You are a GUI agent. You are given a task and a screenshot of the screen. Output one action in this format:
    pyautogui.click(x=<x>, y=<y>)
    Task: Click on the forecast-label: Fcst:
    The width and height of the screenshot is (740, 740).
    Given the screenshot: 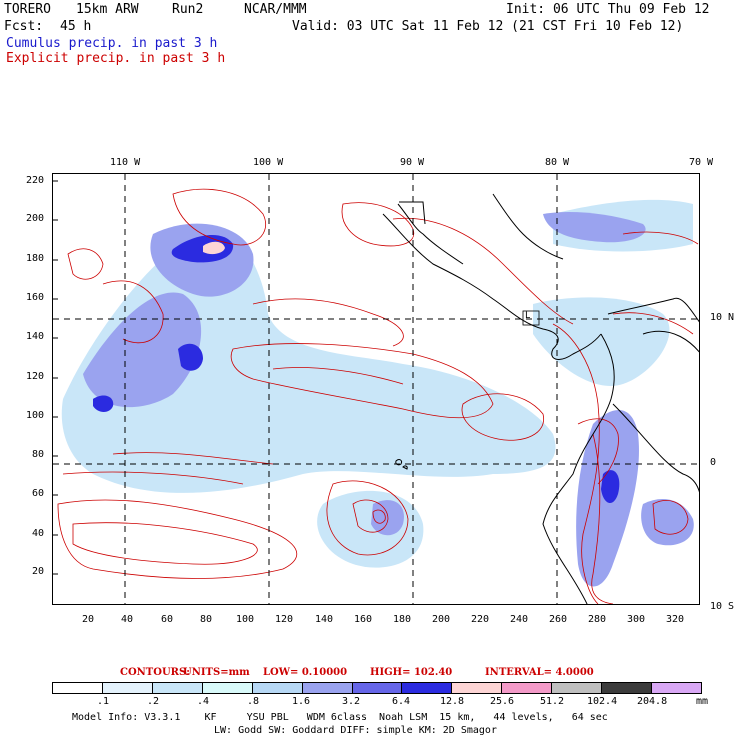 What is the action you would take?
    pyautogui.click(x=24, y=26)
    